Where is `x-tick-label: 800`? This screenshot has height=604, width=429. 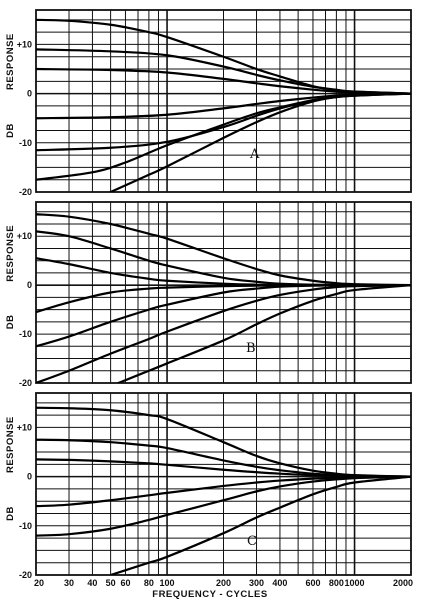 x-tick-label: 800 is located at coordinates (336, 583).